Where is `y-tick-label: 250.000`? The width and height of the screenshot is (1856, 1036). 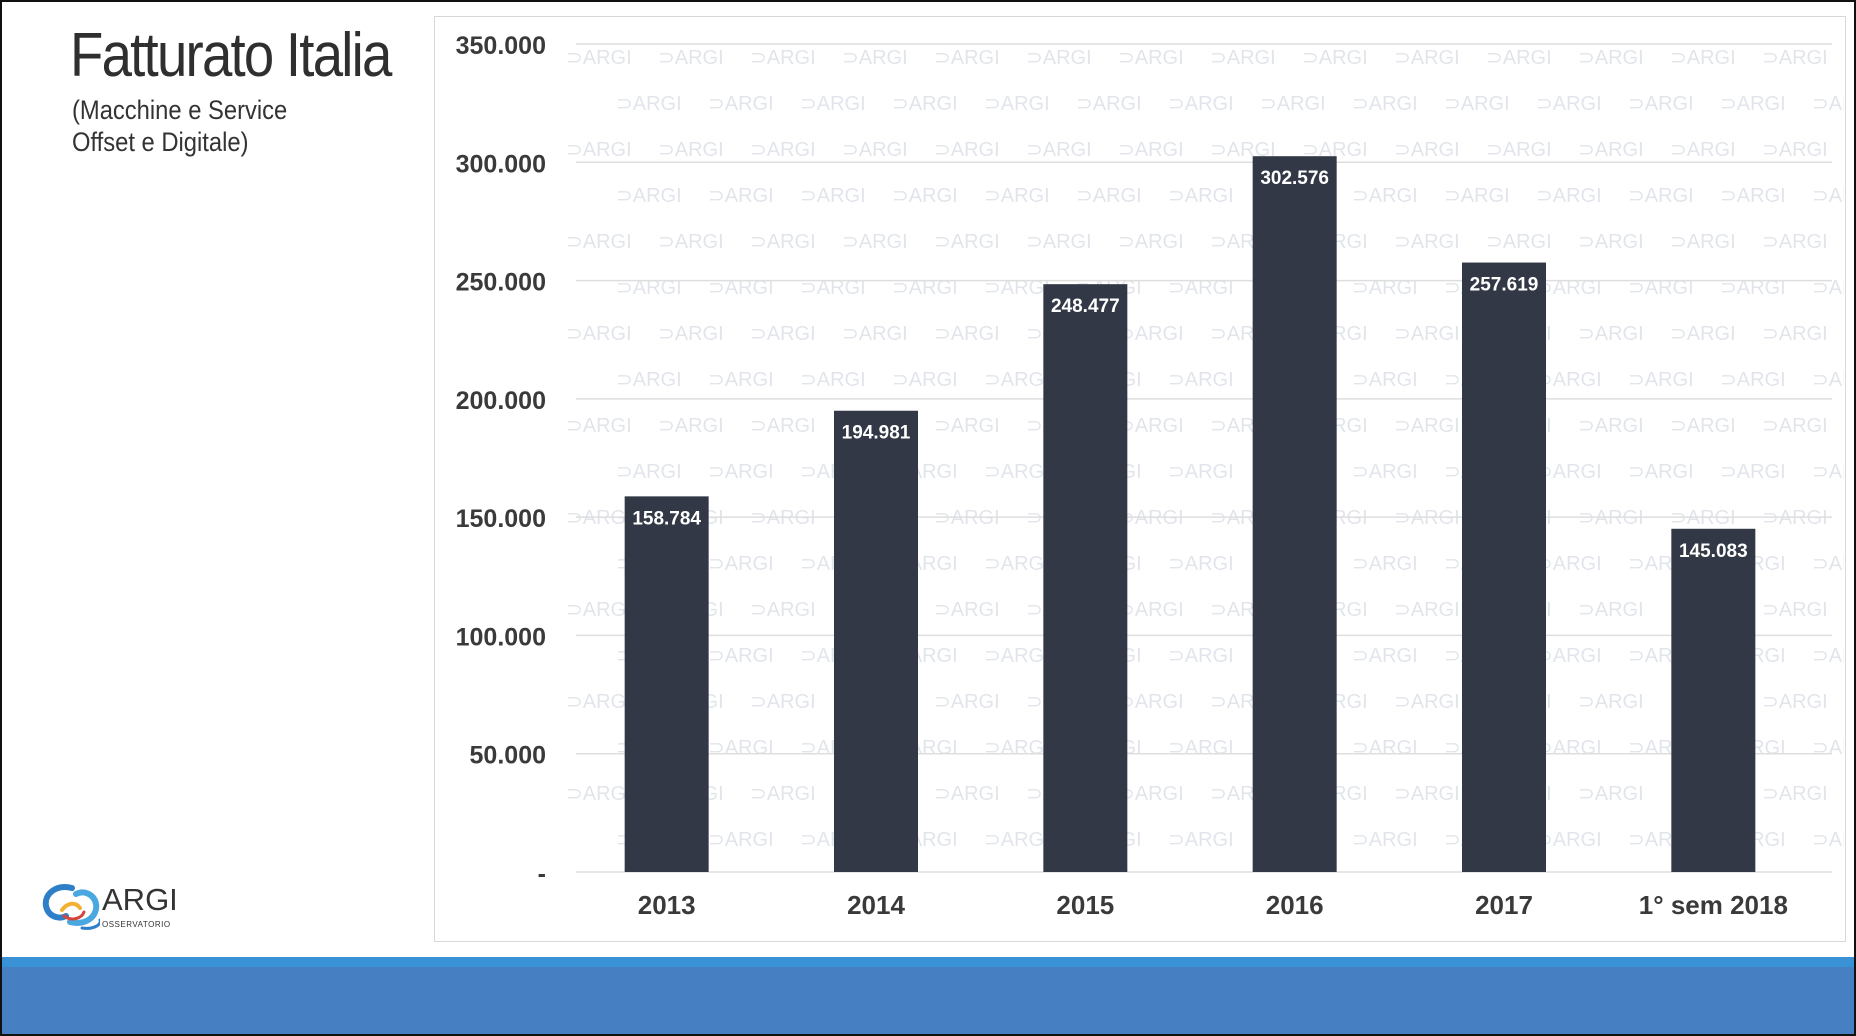 y-tick-label: 250.000 is located at coordinates (501, 283).